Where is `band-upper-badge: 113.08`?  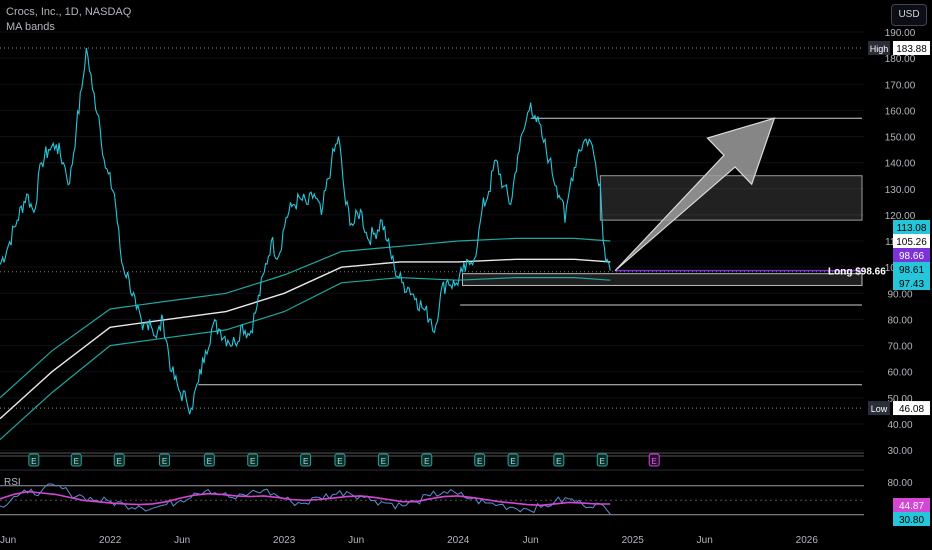
band-upper-badge: 113.08 is located at coordinates (911, 227).